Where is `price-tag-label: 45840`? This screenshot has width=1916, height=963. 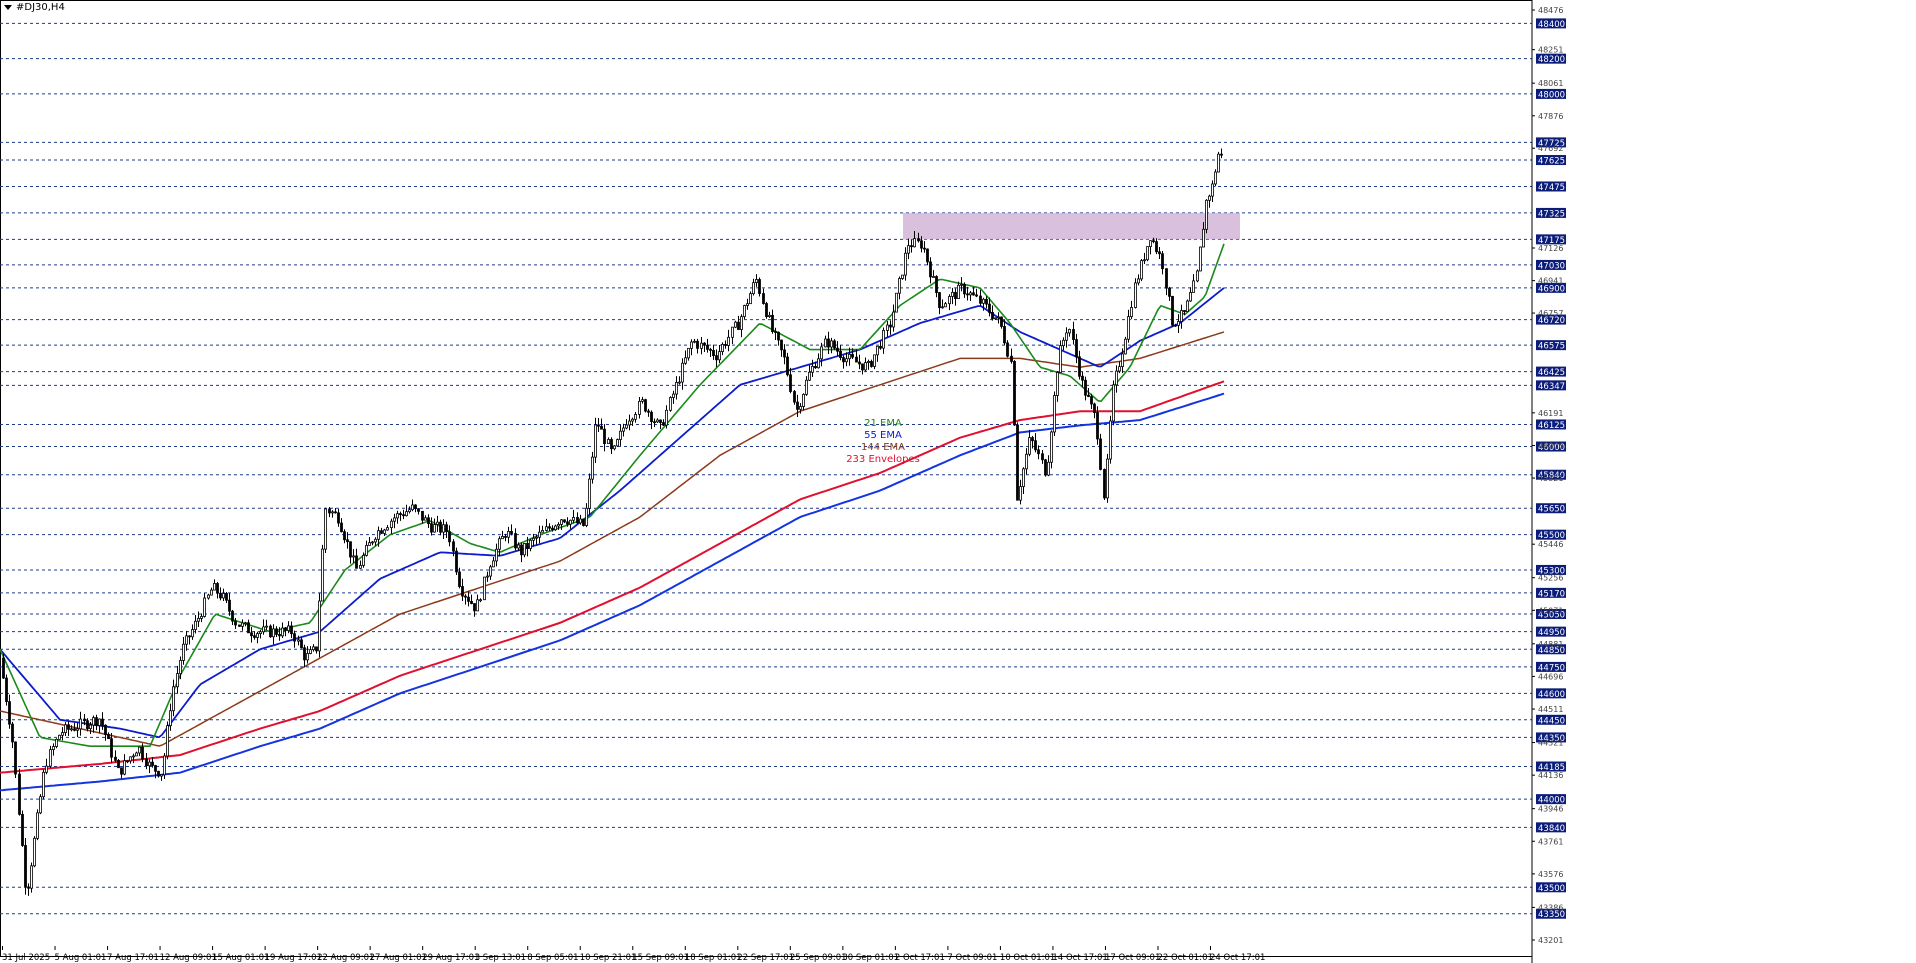 price-tag-label: 45840 is located at coordinates (1551, 476).